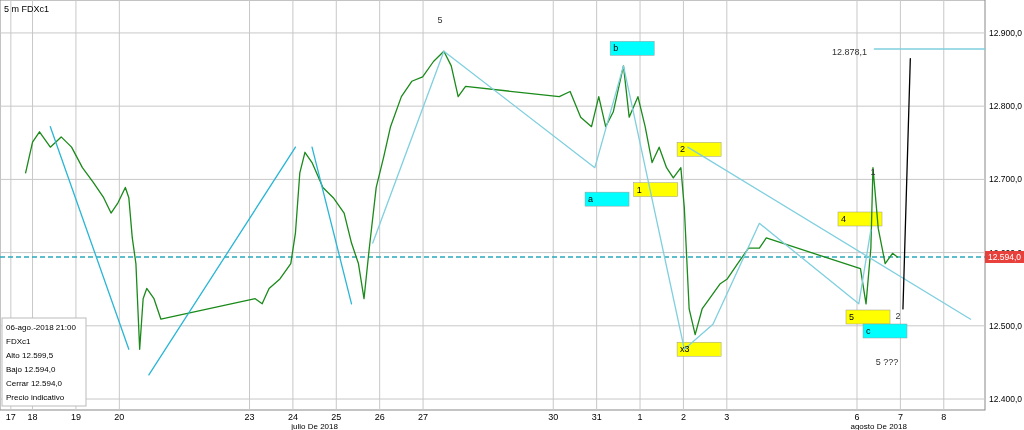  I want to click on chart-title: 5 m FDXc1, so click(27, 9).